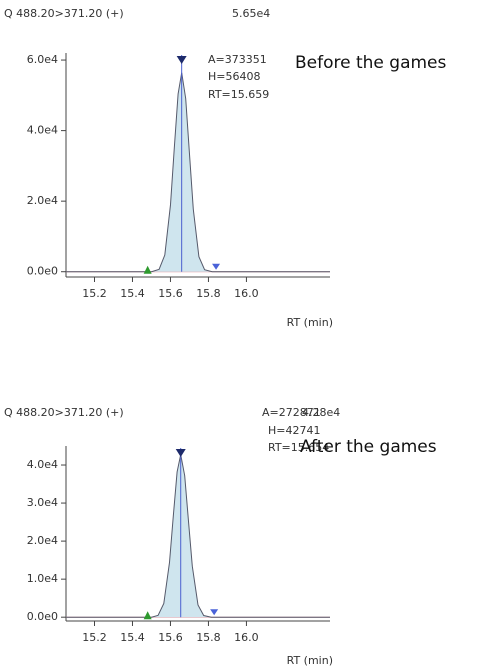 This screenshot has width=491, height=670. I want to click on peak-area, so click(198, 536).